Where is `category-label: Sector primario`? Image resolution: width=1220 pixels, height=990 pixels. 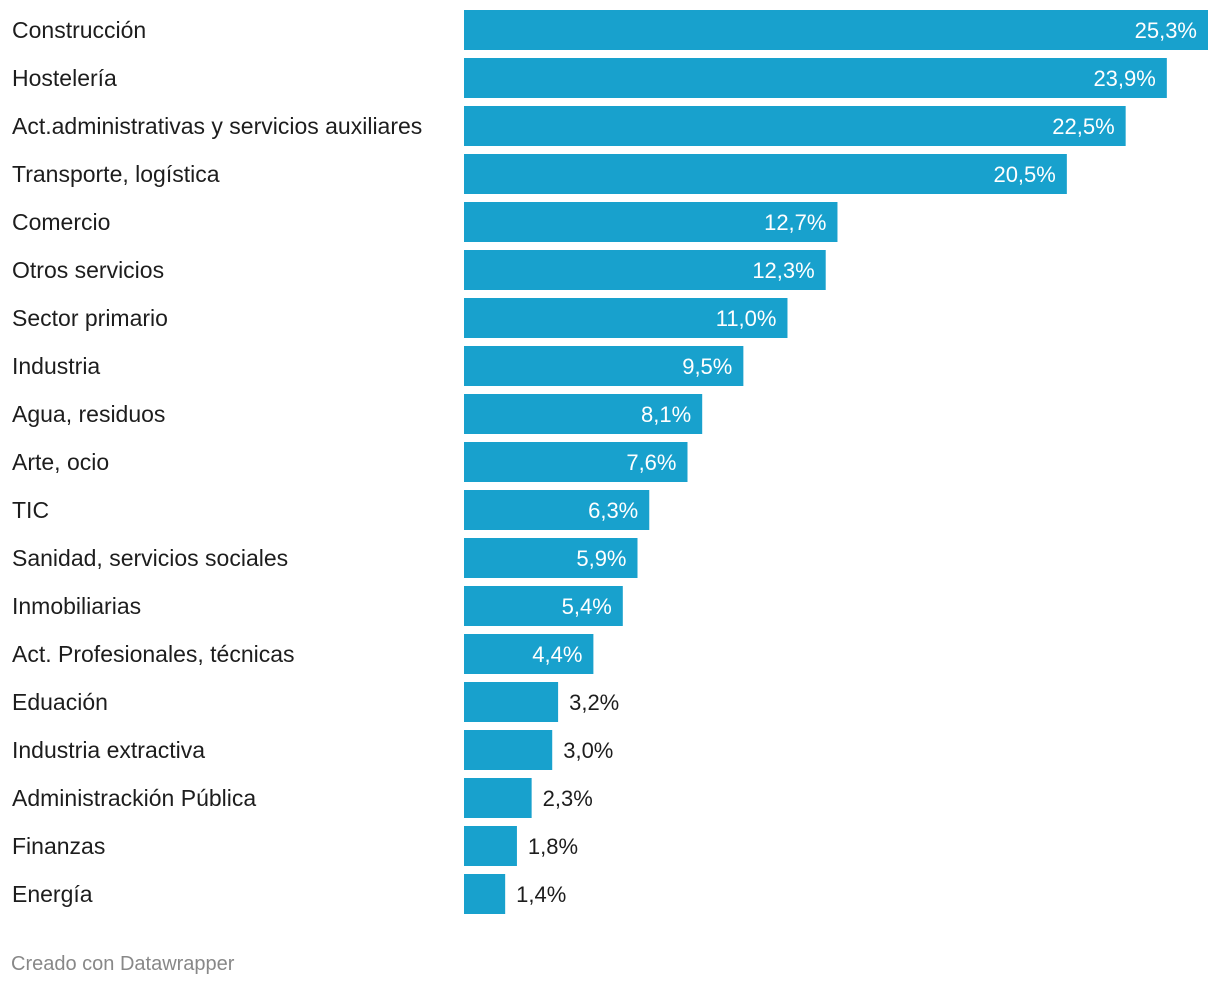 category-label: Sector primario is located at coordinates (90, 318).